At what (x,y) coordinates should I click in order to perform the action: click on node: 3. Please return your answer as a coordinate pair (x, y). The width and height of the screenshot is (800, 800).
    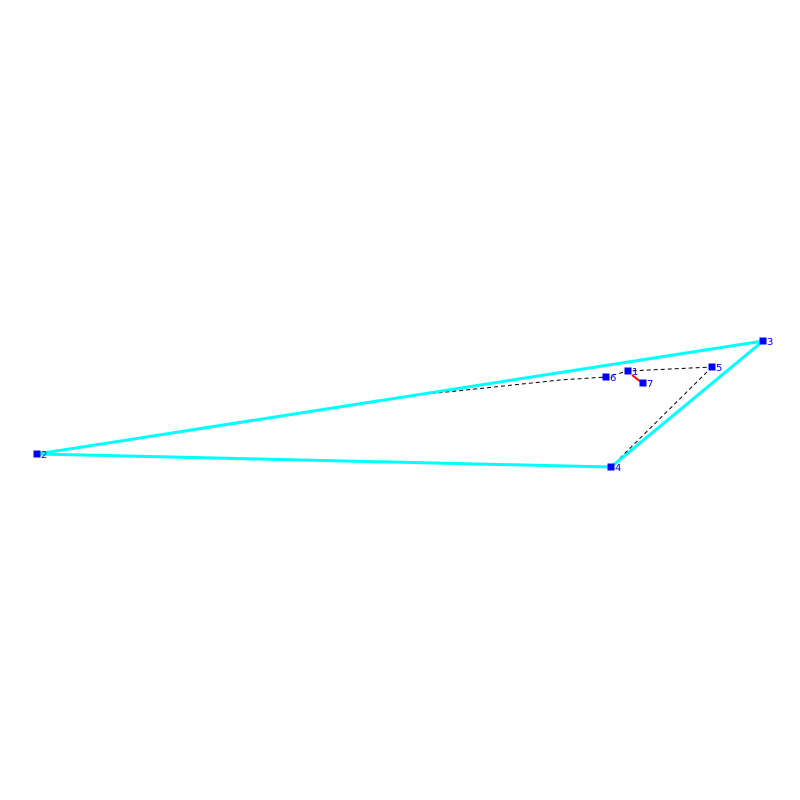
    Looking at the image, I should click on (766, 342).